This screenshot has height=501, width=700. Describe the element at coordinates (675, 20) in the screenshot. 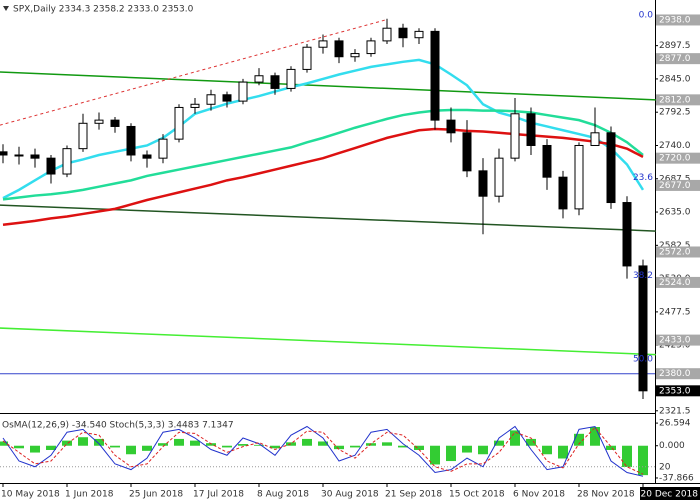

I see `level-label: 2938.0` at that location.